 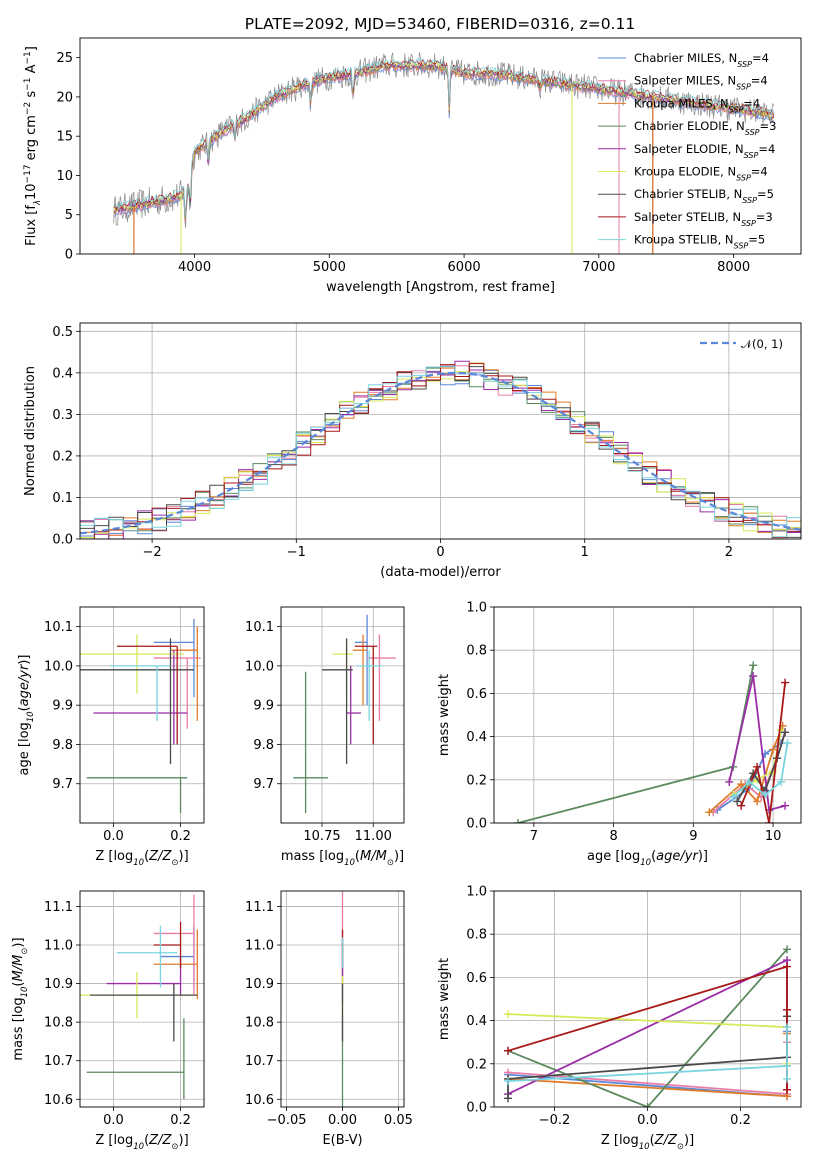 I want to click on y-tick-label-2: 9.9, so click(x=263, y=706).